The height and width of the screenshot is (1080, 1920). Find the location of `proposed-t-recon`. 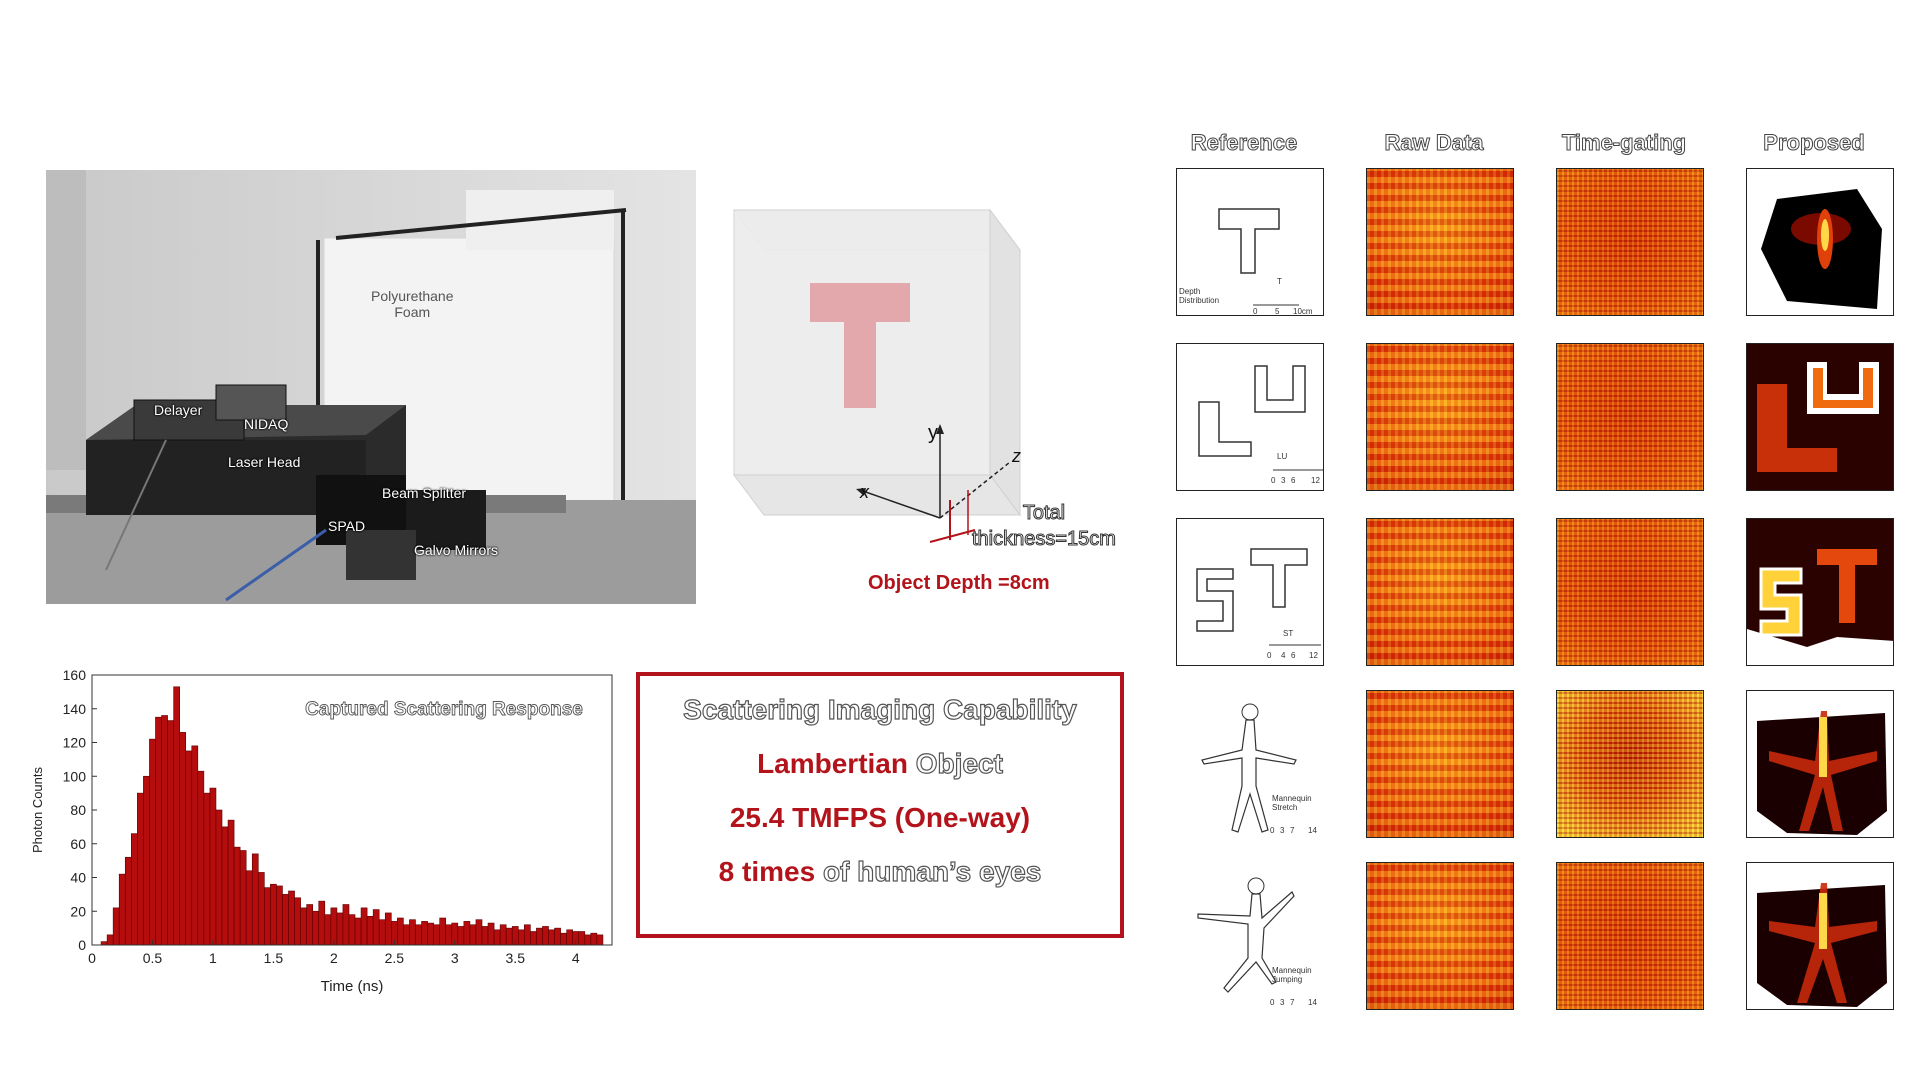

proposed-t-recon is located at coordinates (1820, 242).